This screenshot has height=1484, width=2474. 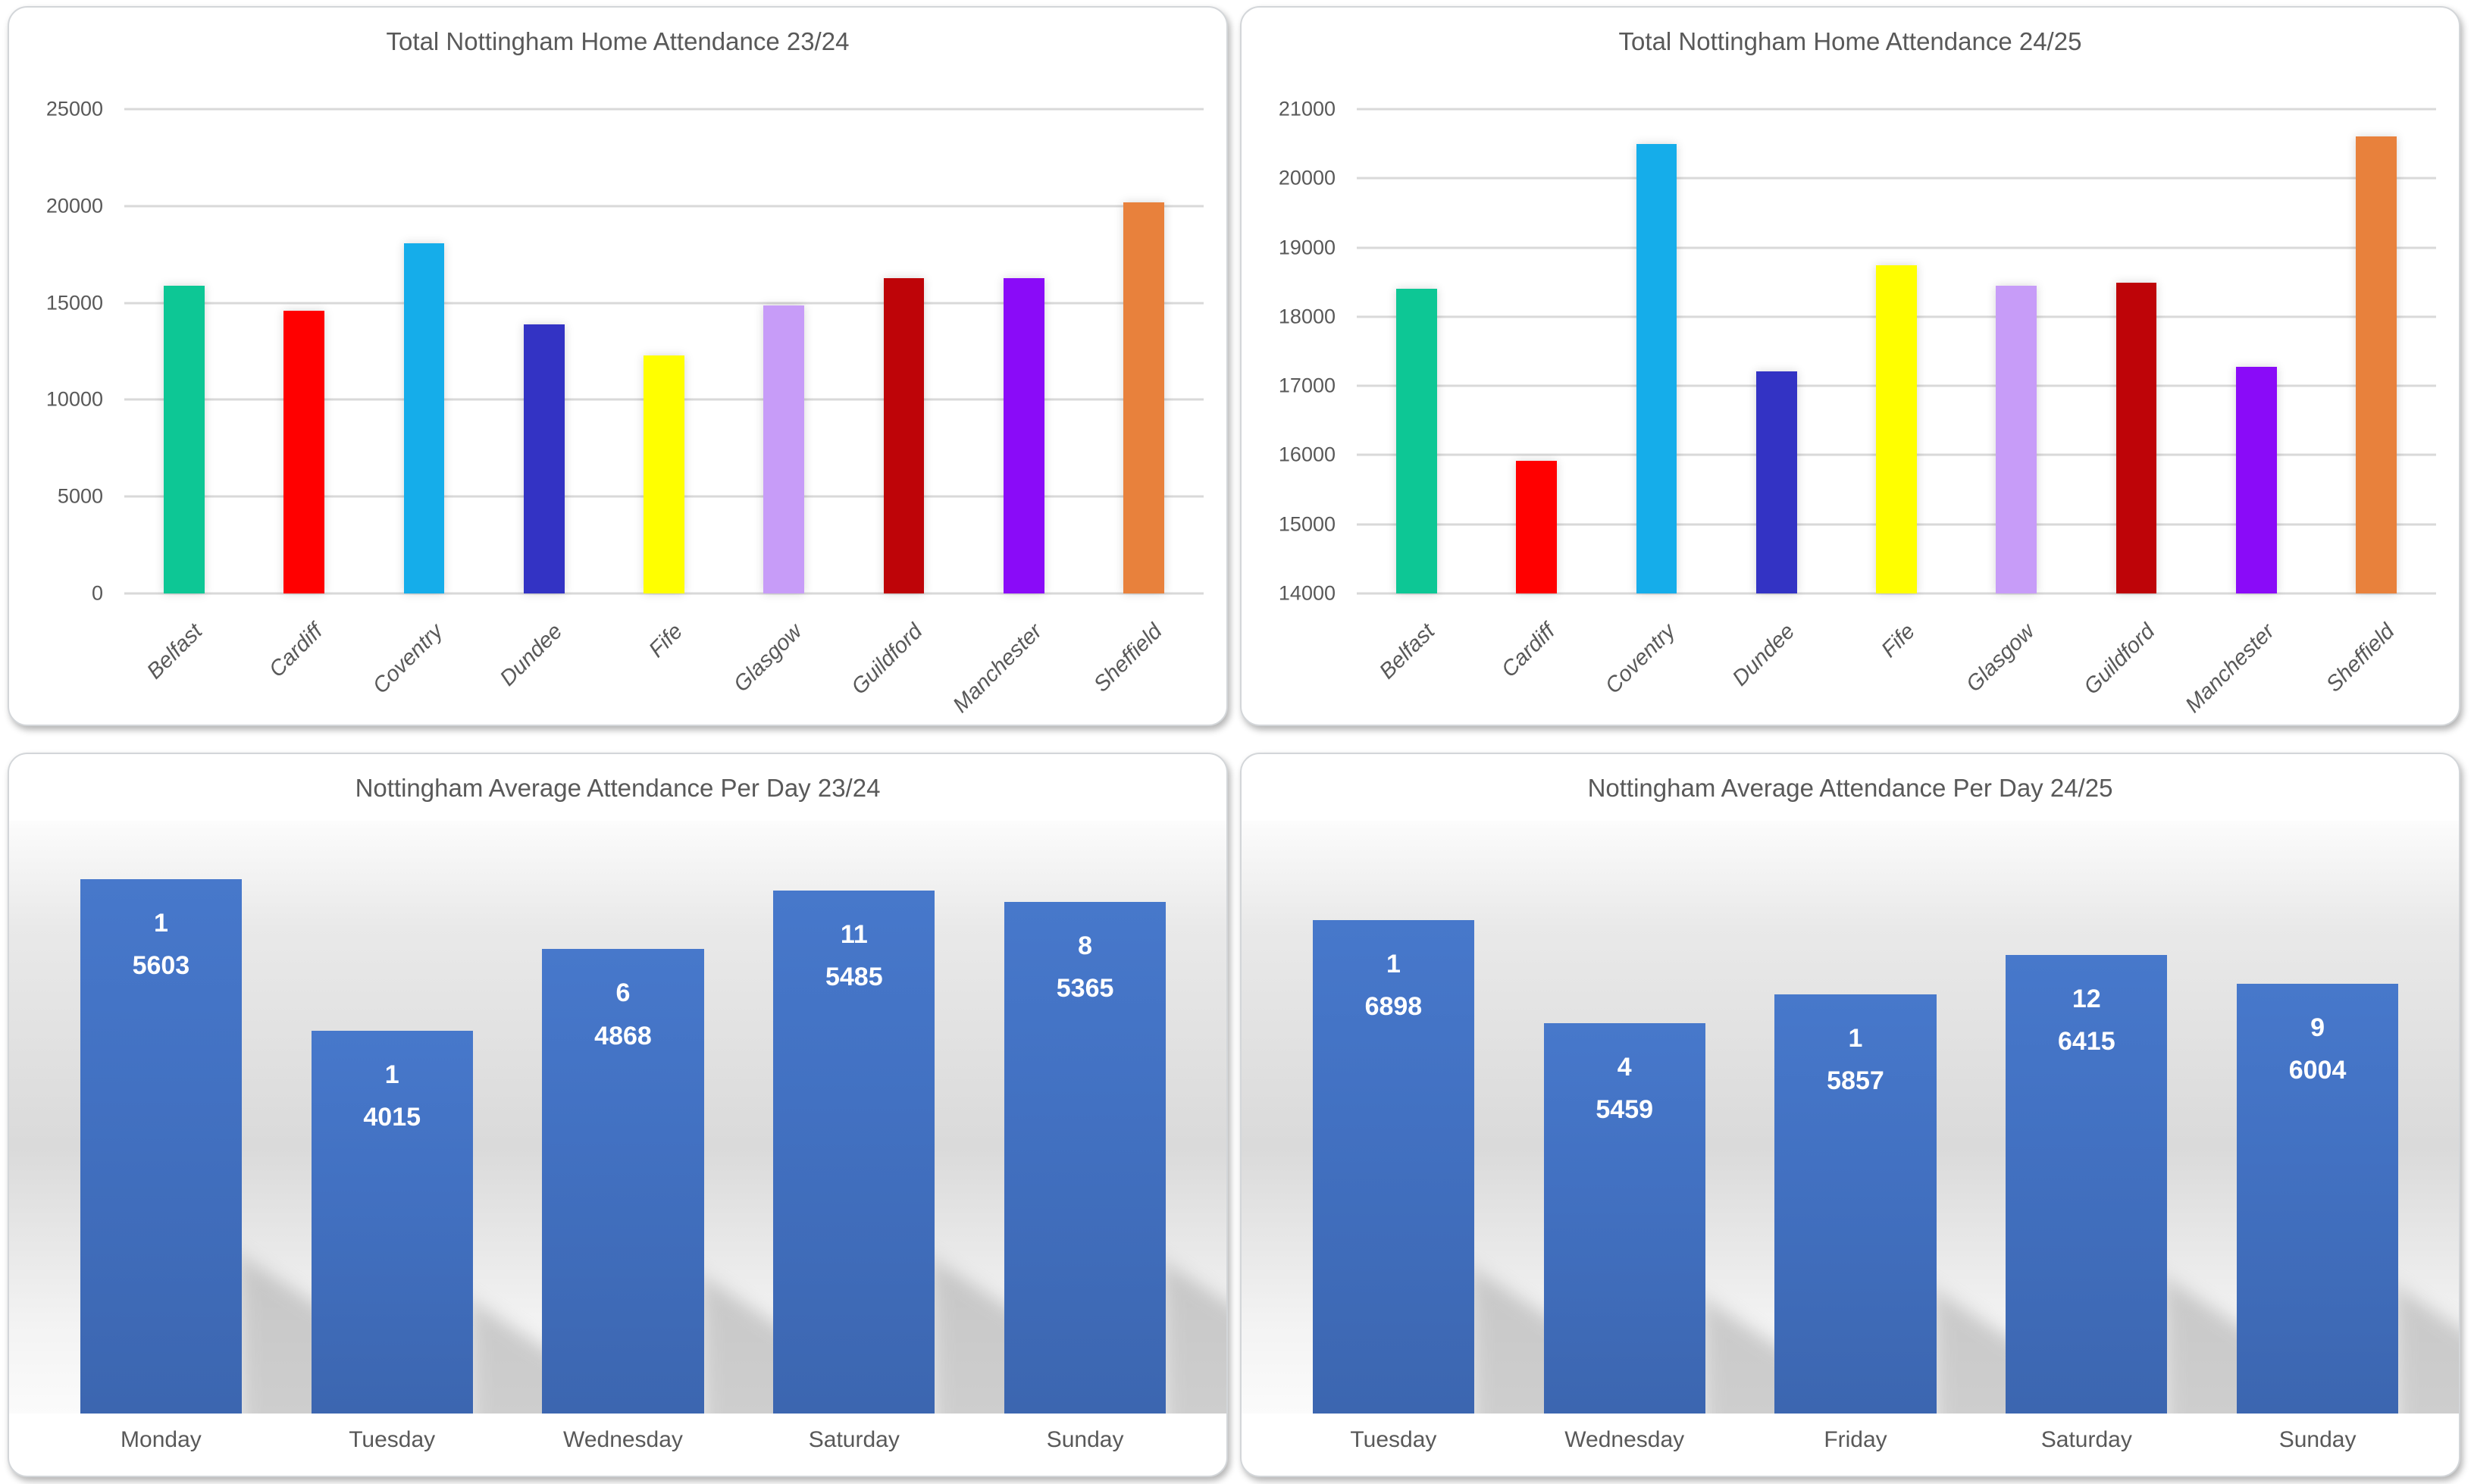 What do you see at coordinates (175, 651) in the screenshot?
I see `category-label: Belfast` at bounding box center [175, 651].